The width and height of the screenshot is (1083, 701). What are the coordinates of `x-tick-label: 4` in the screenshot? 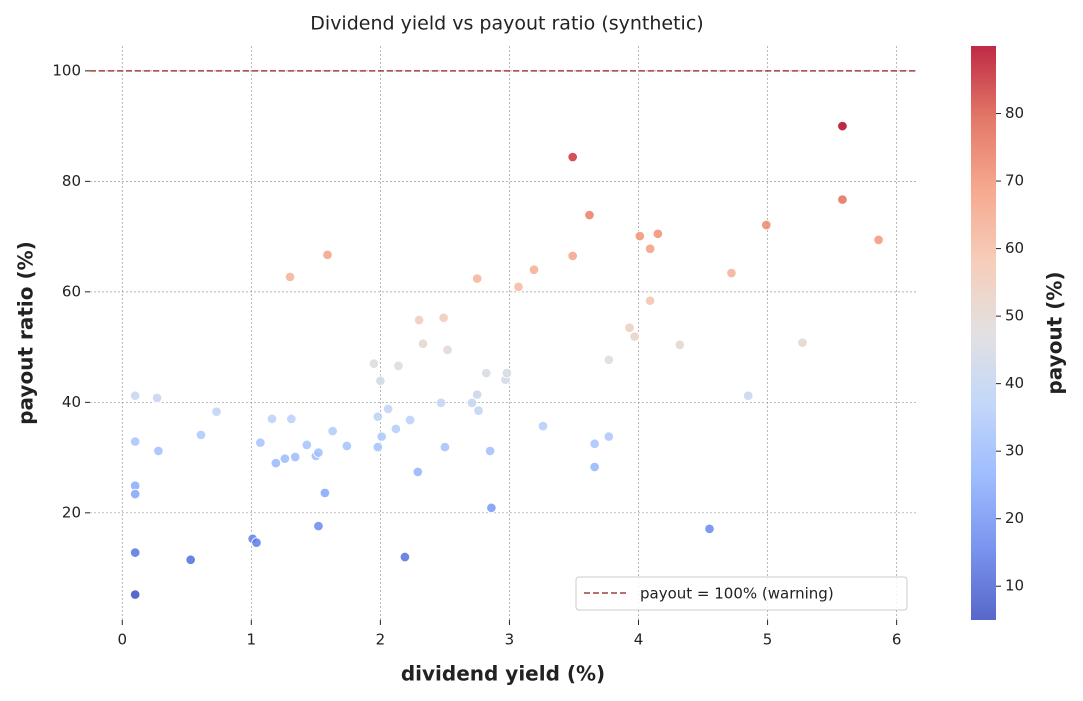 It's located at (639, 640).